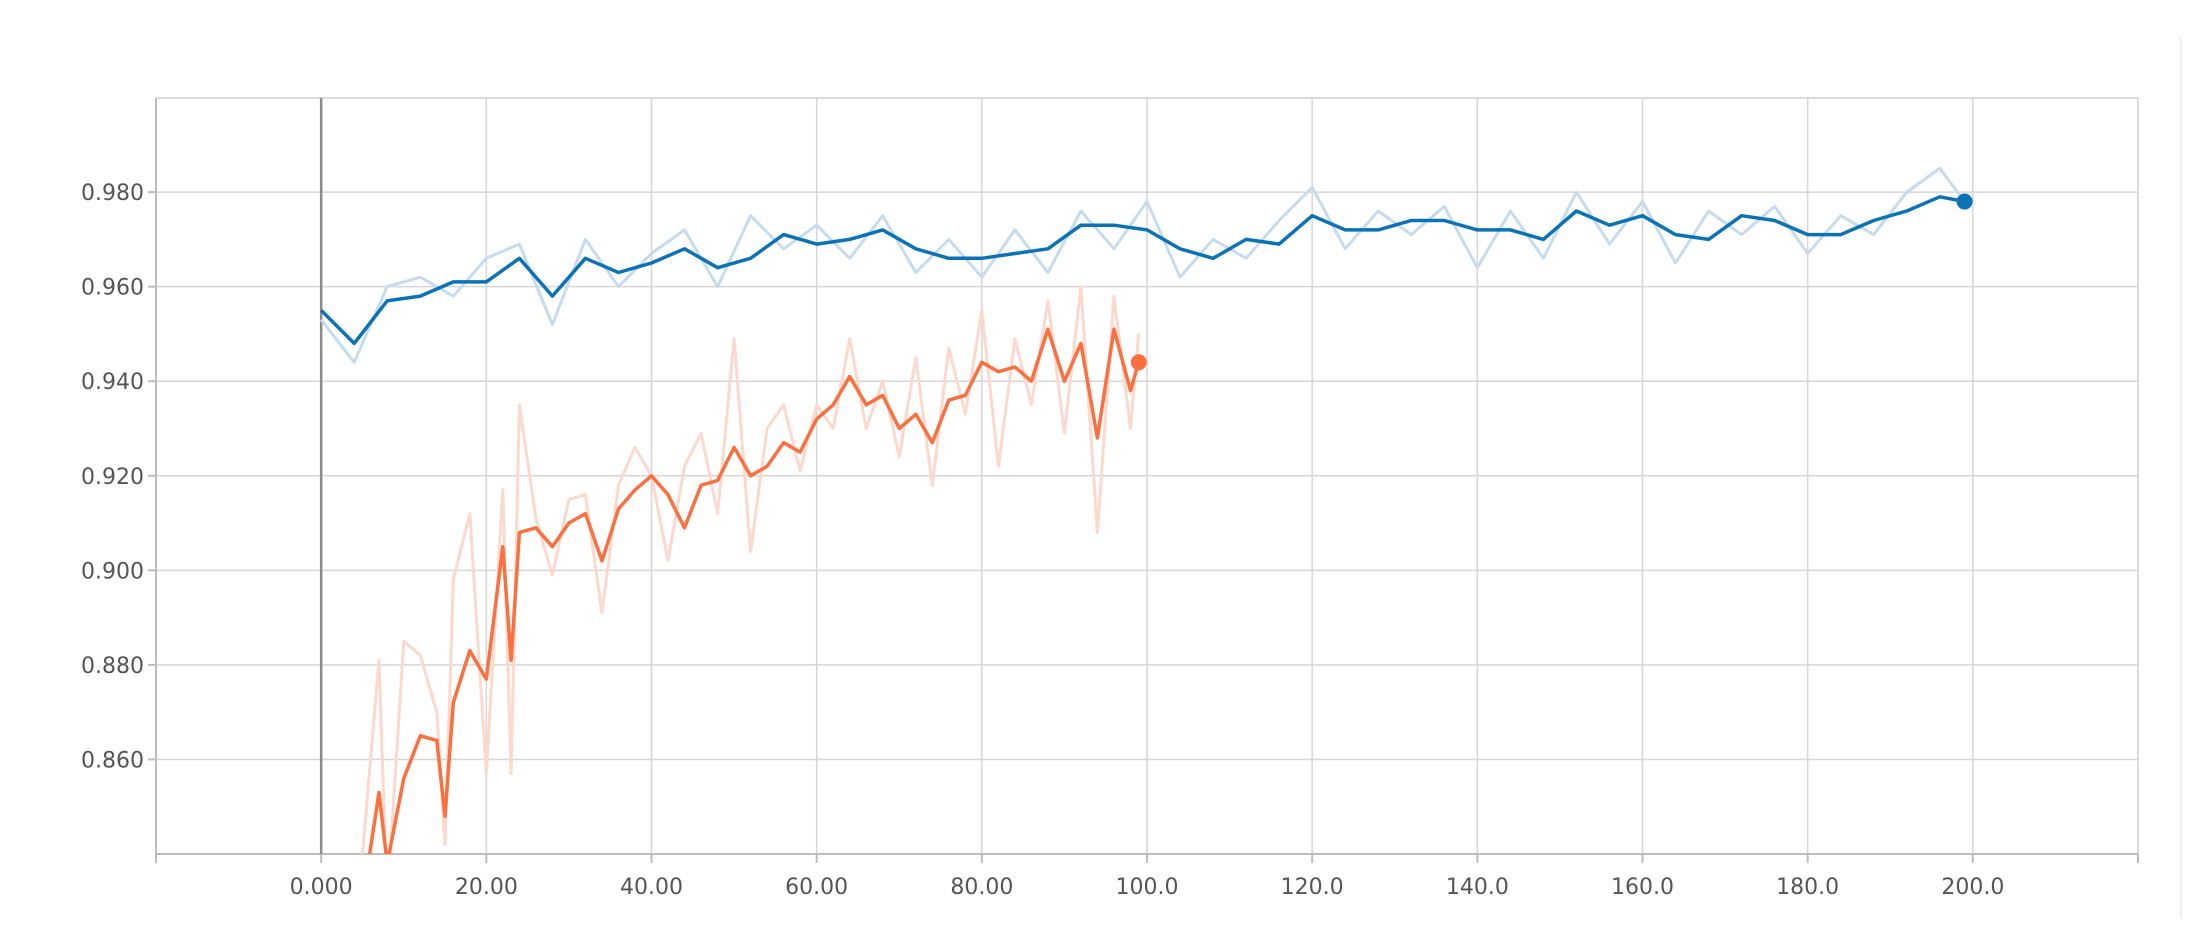 This screenshot has height=950, width=2187. Describe the element at coordinates (1972, 887) in the screenshot. I see `x-tick-label: 200.0` at that location.